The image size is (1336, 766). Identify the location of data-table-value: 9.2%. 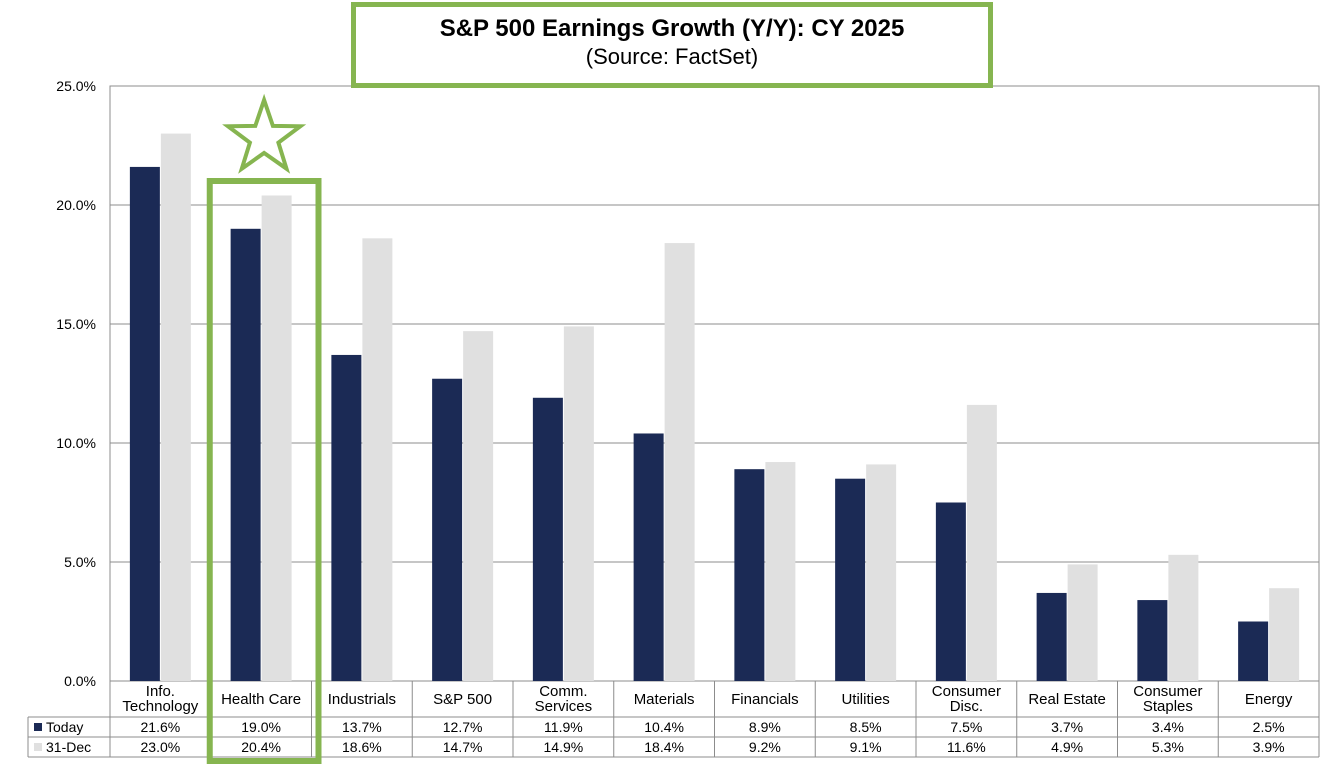
(765, 747).